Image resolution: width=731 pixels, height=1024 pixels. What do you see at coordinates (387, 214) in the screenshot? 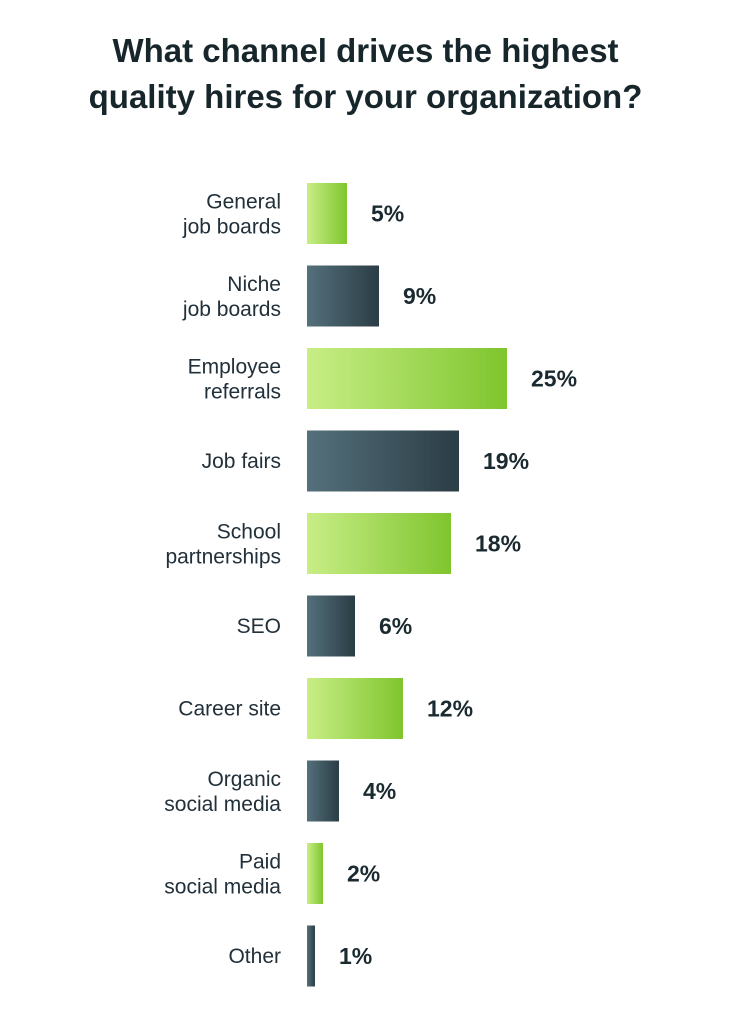
I see `value-label-1: 5%` at bounding box center [387, 214].